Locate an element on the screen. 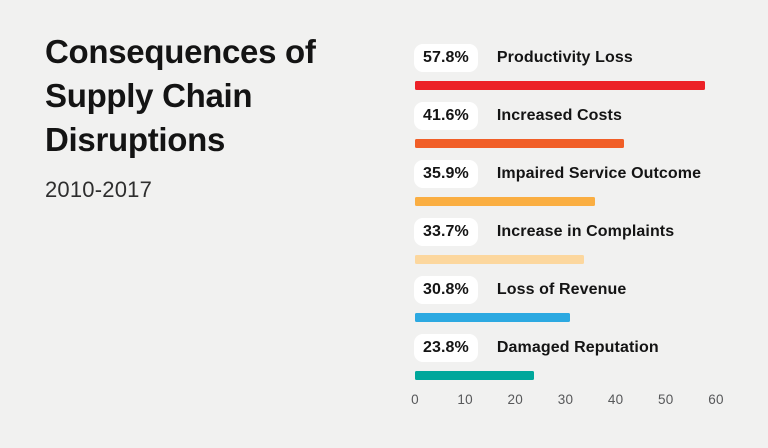 This screenshot has width=768, height=448. category-label: Damaged Reputation is located at coordinates (577, 347).